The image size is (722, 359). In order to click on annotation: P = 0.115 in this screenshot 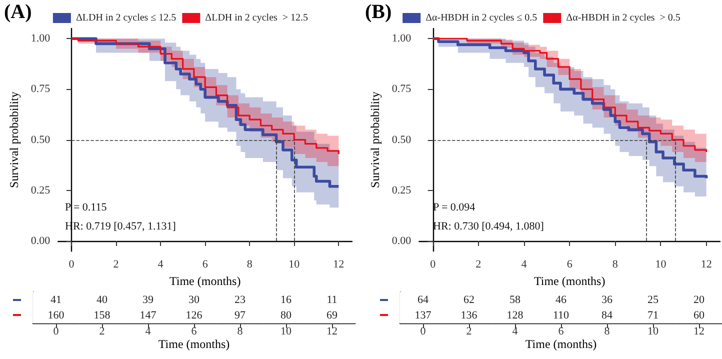, I will do `click(86, 208)`.